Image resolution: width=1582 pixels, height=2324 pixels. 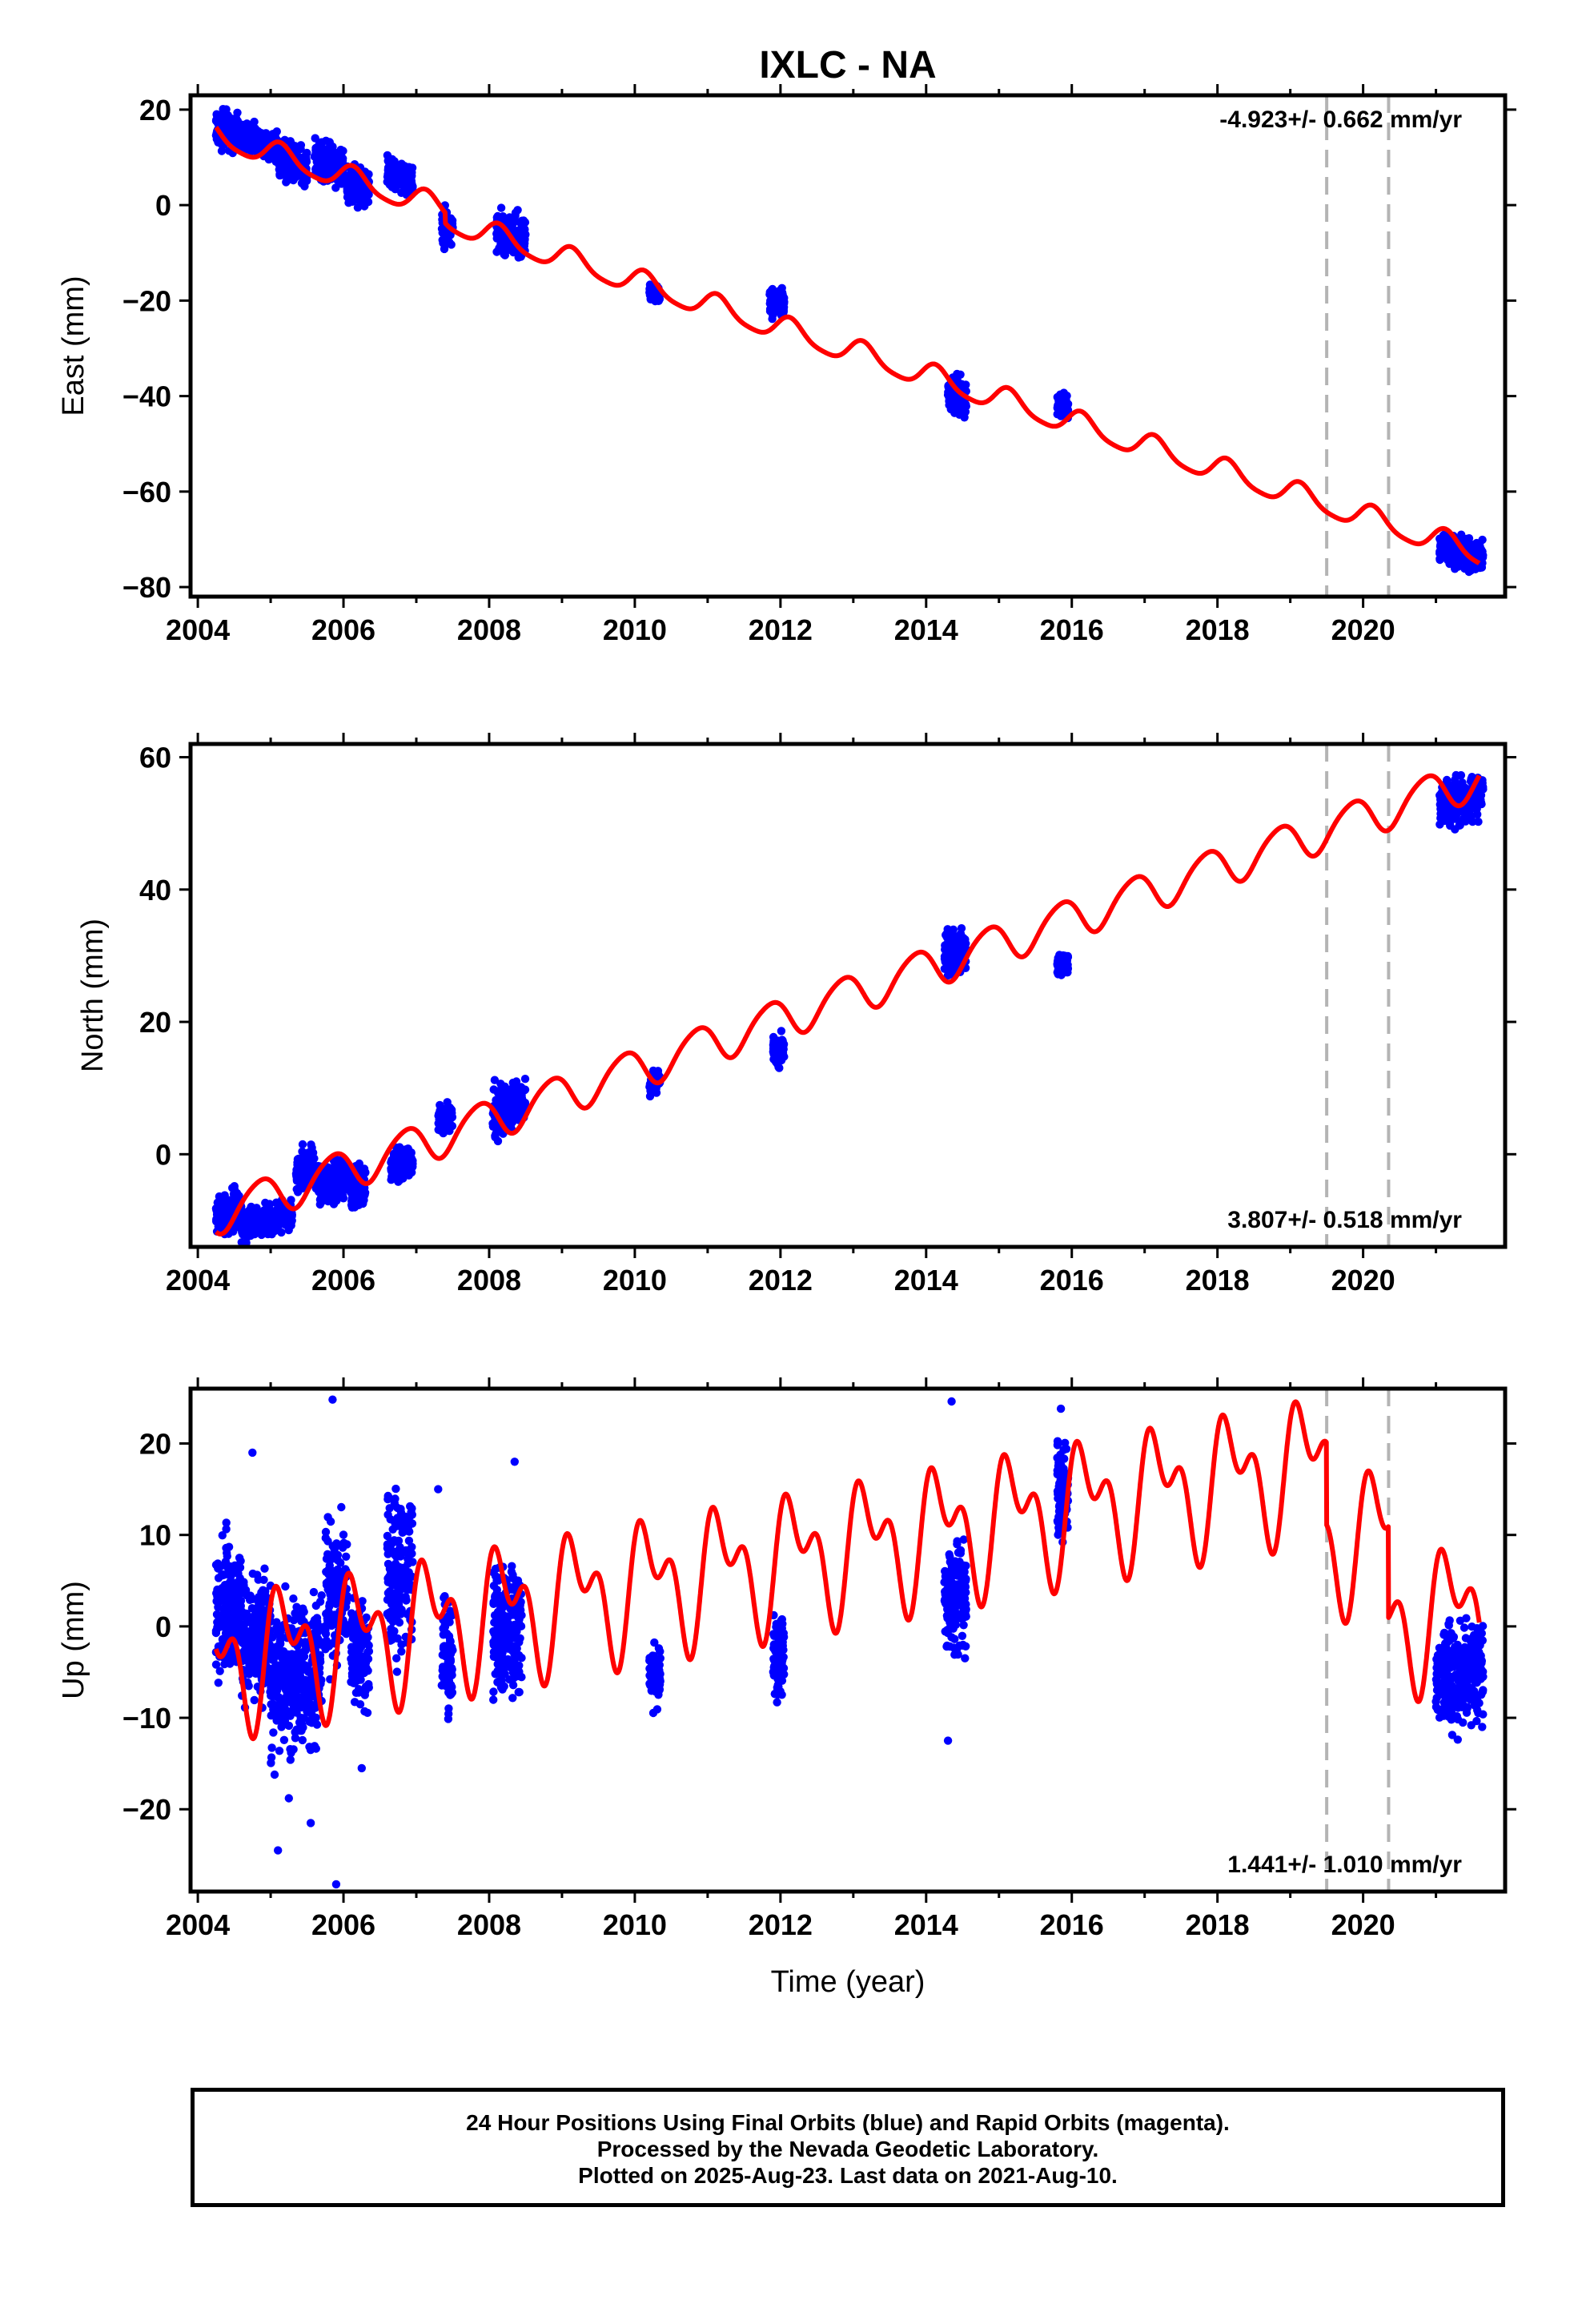 I want to click on y-tick-label: −60, so click(x=146, y=492).